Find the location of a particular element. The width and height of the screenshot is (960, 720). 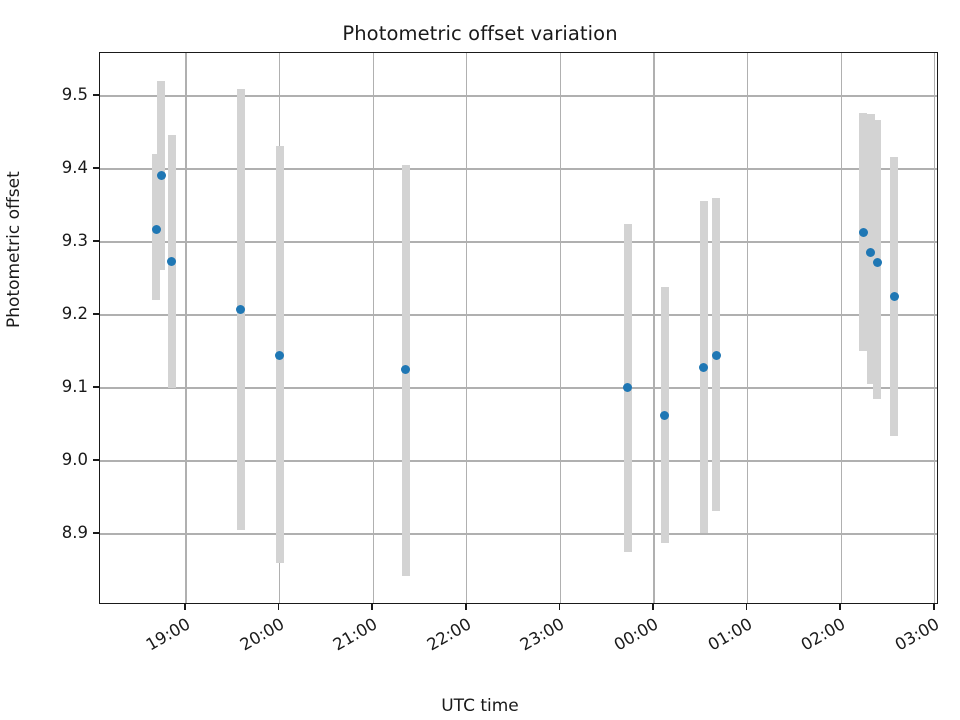

y-tick-label-9.2: 9.2 is located at coordinates (74, 313).